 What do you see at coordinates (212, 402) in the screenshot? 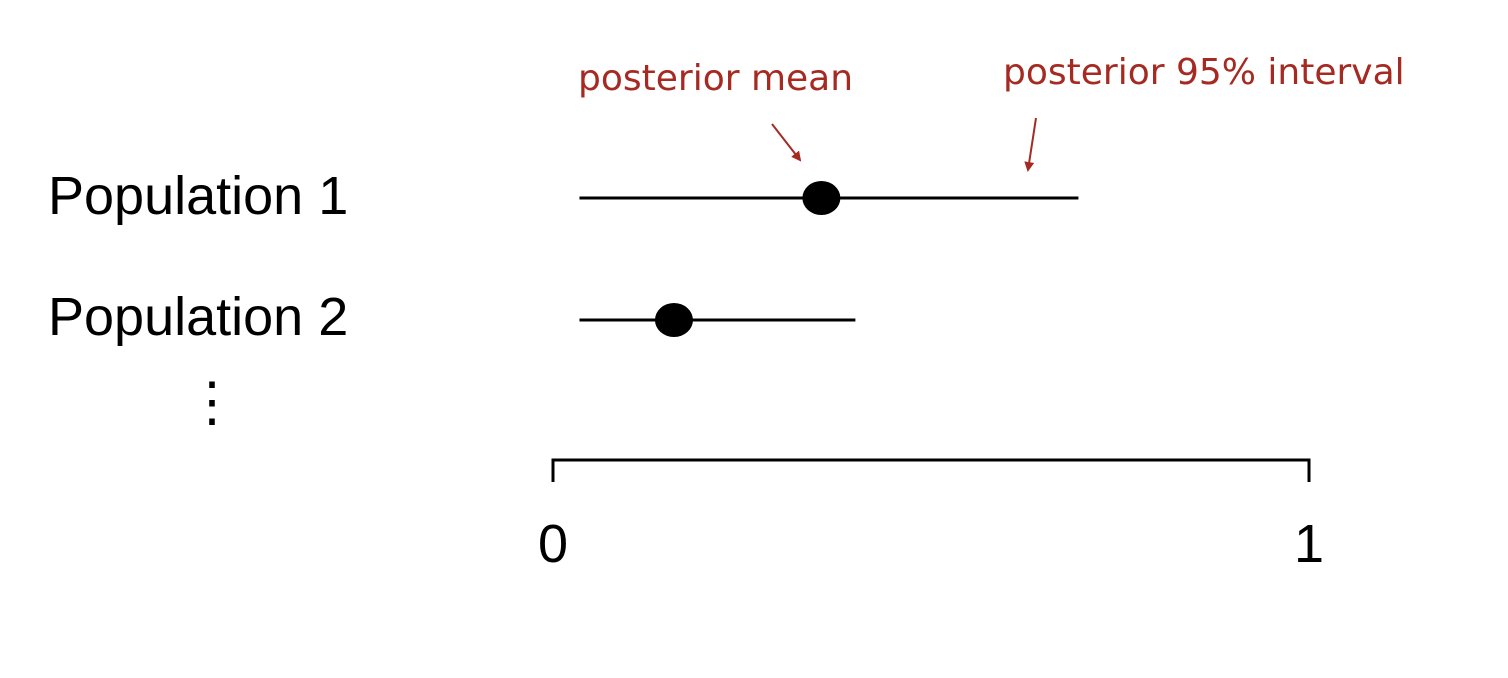
I see `continuation-ellipsis: ⋮` at bounding box center [212, 402].